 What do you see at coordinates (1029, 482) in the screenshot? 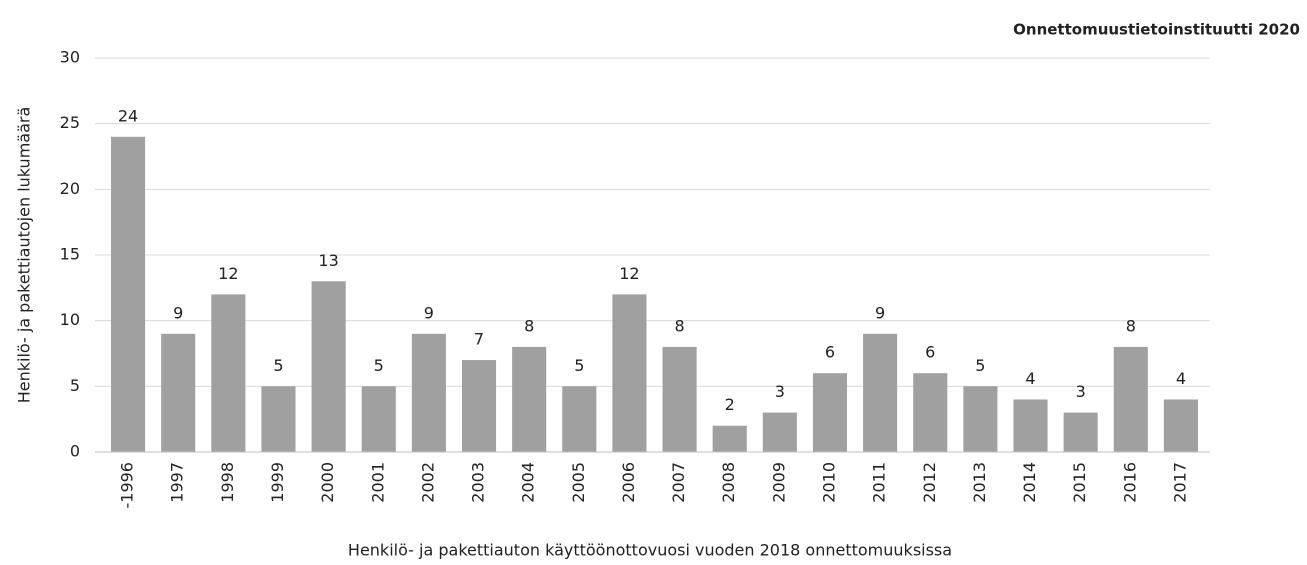
I see `x-tick-label: 2014` at bounding box center [1029, 482].